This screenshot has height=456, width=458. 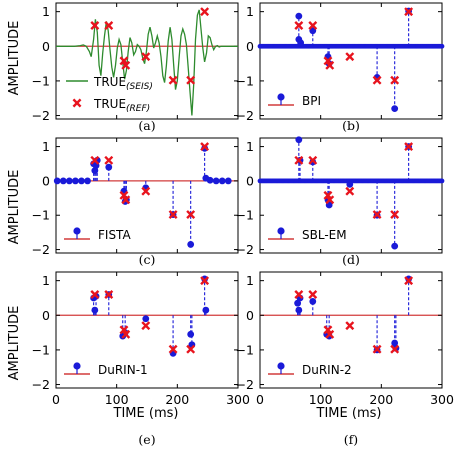 I want to click on ylabel-row2: AMPLITUDE, so click(x=14, y=207).